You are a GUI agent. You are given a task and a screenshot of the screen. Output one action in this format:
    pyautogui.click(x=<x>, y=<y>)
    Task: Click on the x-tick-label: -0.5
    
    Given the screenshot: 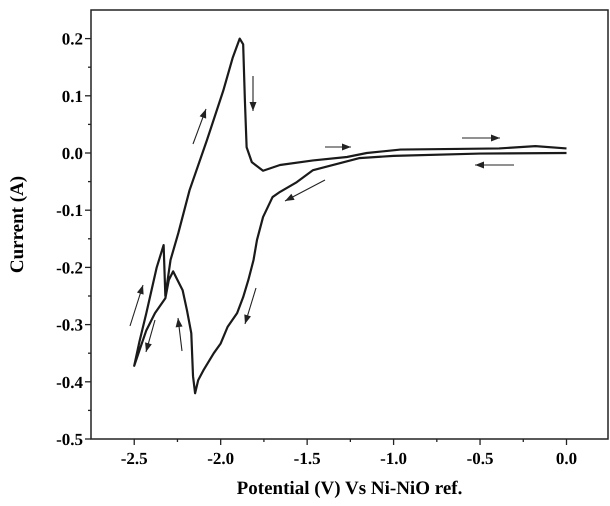 What is the action you would take?
    pyautogui.click(x=480, y=458)
    